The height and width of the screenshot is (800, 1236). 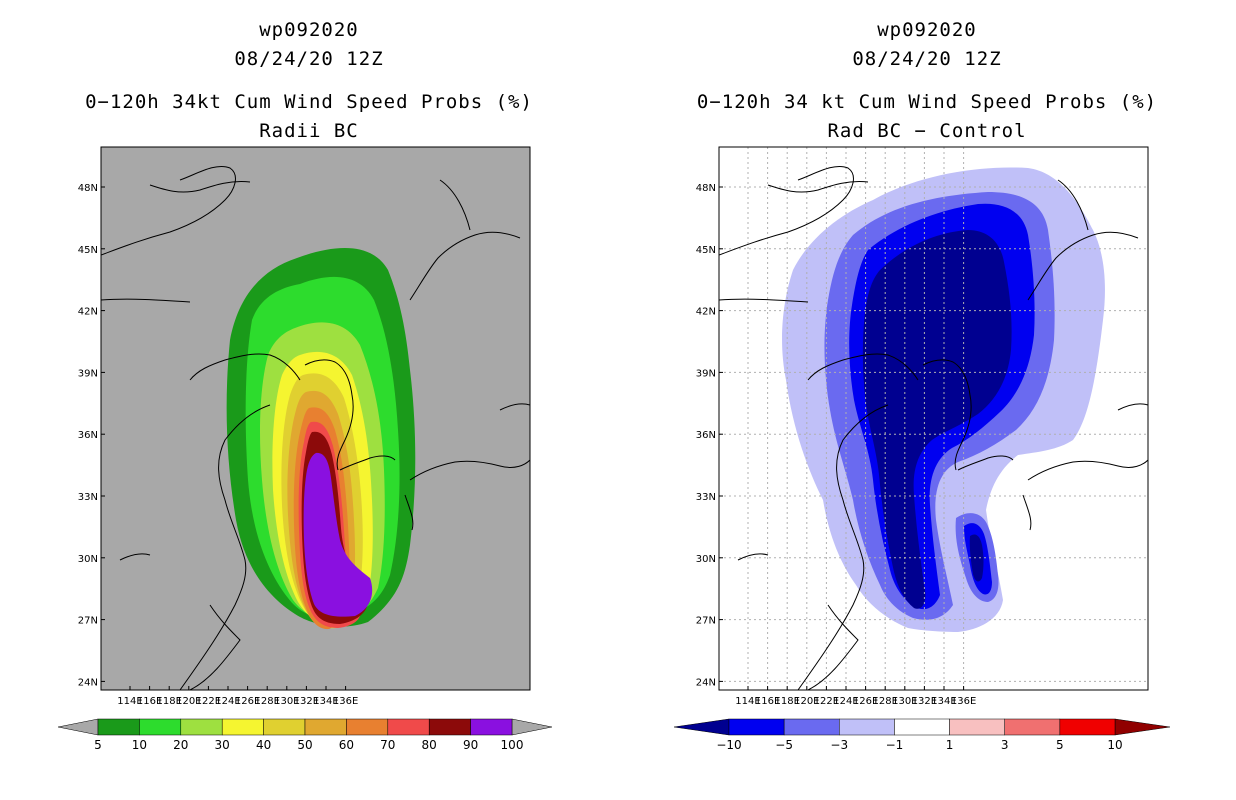 I want to click on colorbar: 5 10 20 30 40 50 60 70 80 90 100, so click(x=305, y=735).